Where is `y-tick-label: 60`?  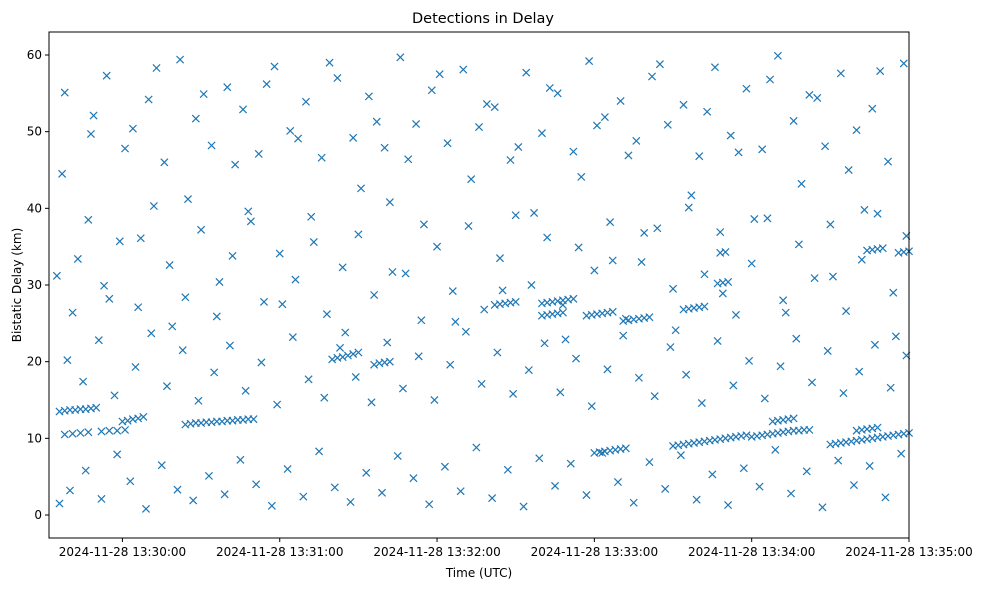
y-tick-label: 60 is located at coordinates (34, 55).